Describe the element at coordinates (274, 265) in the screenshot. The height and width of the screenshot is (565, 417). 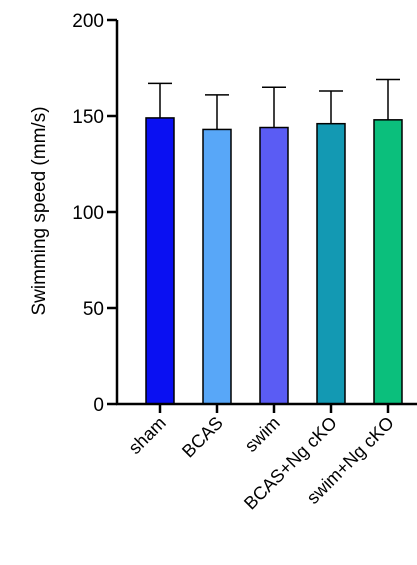
I see `bar-swim` at that location.